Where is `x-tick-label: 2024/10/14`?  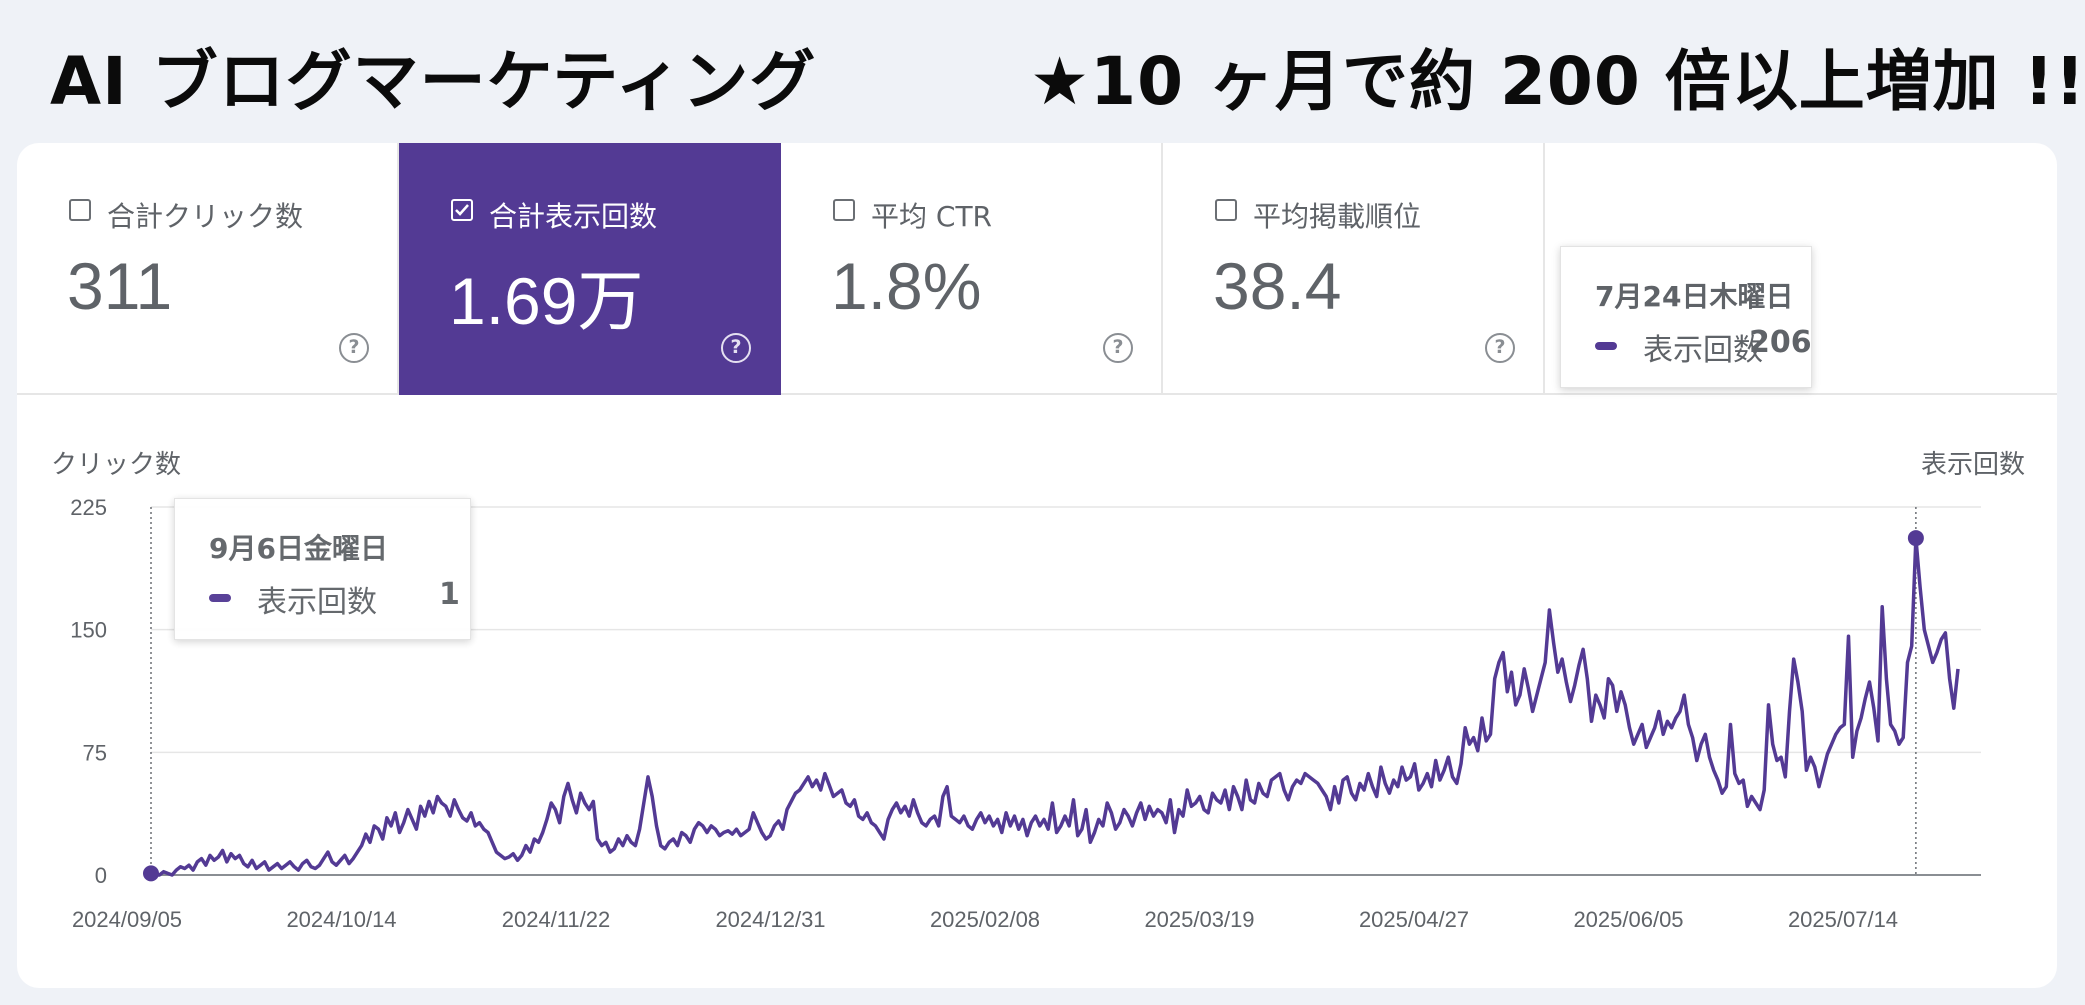
x-tick-label: 2024/10/14 is located at coordinates (341, 919).